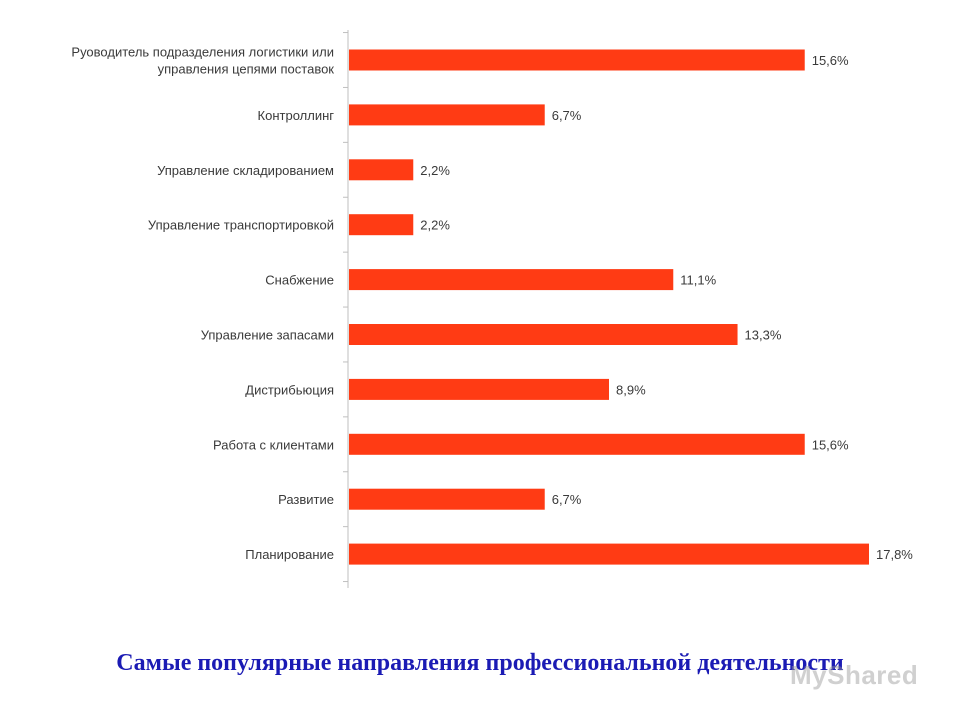 The image size is (960, 720). I want to click on category-label: Снабжение, so click(299, 280).